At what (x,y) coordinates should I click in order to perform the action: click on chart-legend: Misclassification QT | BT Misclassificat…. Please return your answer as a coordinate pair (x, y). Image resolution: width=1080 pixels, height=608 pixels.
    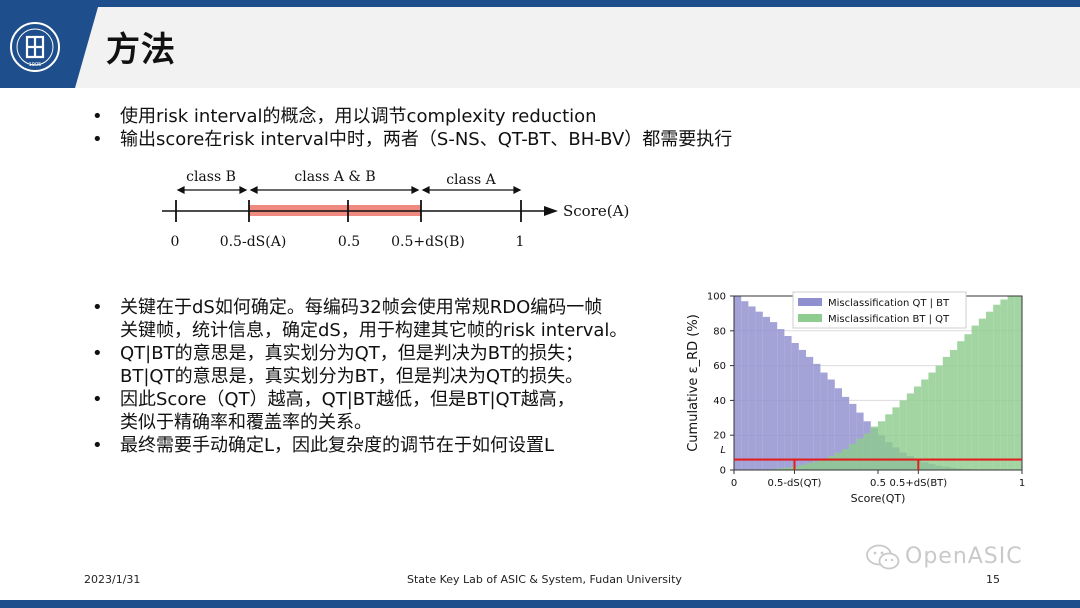
    Looking at the image, I should click on (879, 310).